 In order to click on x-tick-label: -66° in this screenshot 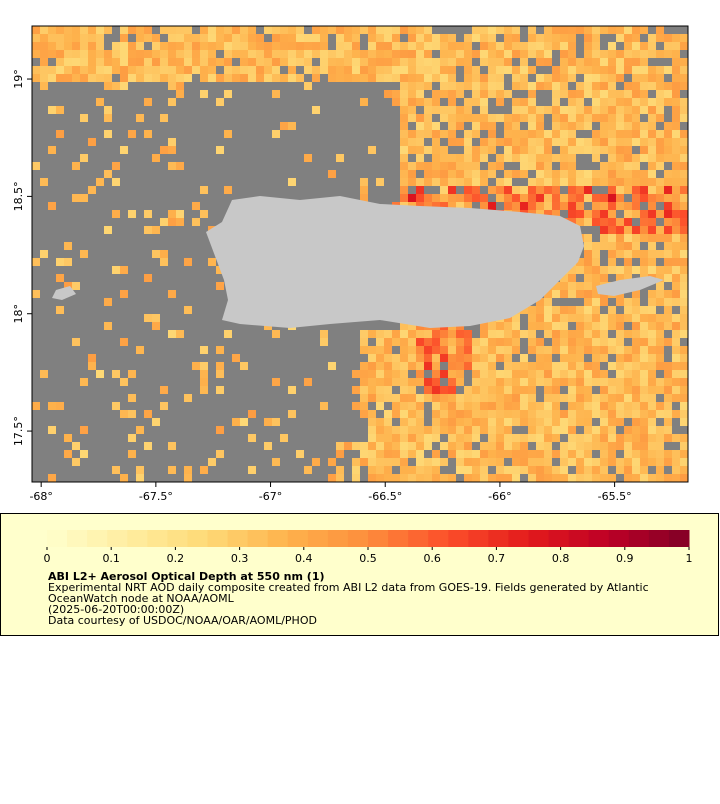, I will do `click(499, 496)`.